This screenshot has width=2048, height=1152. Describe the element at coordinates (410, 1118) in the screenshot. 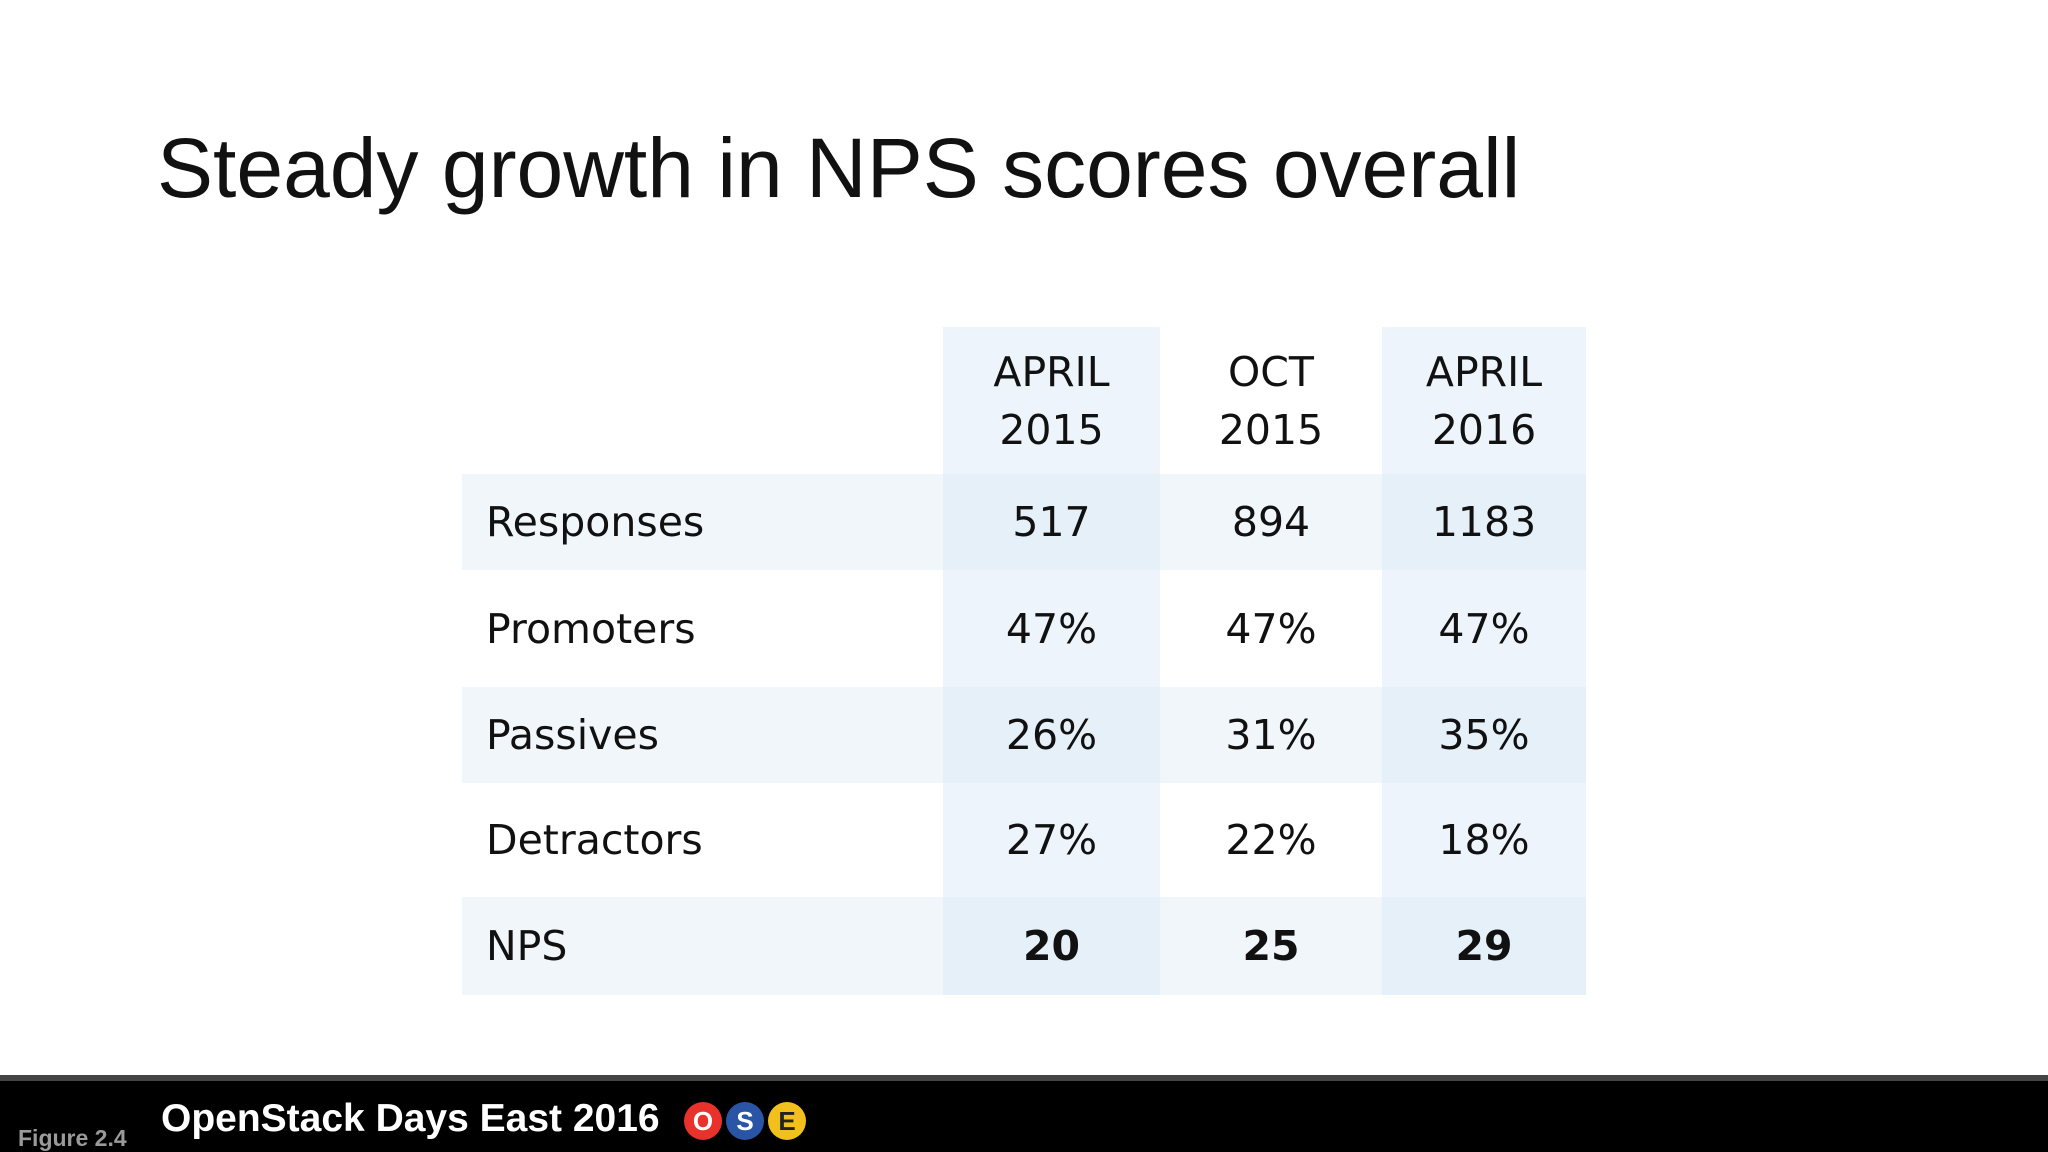

I see `event-title: OpenStack Days East 2016` at that location.